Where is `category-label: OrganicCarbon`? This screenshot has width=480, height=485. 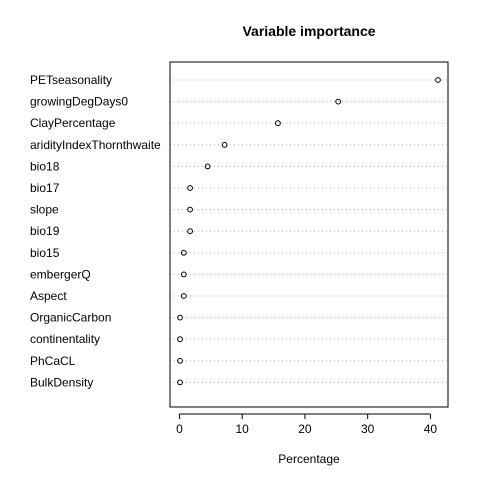
category-label: OrganicCarbon is located at coordinates (70, 318).